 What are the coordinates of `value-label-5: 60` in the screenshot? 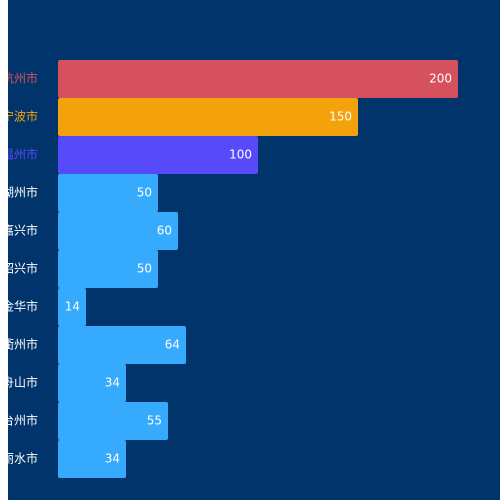 It's located at (164, 231).